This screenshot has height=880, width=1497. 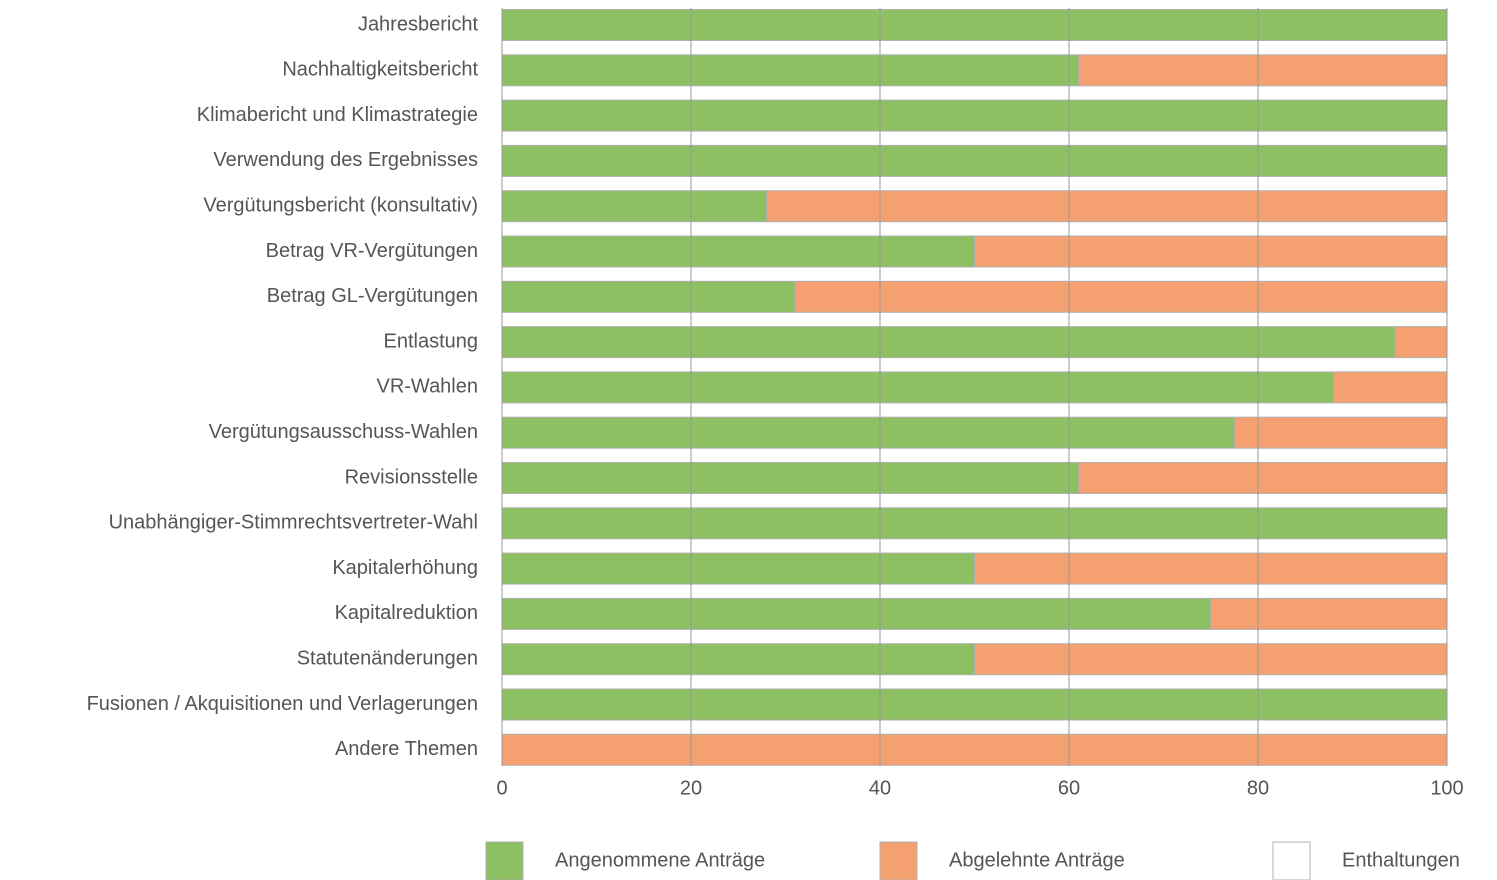 I want to click on y-tick-label: Entlastung, so click(x=430, y=341).